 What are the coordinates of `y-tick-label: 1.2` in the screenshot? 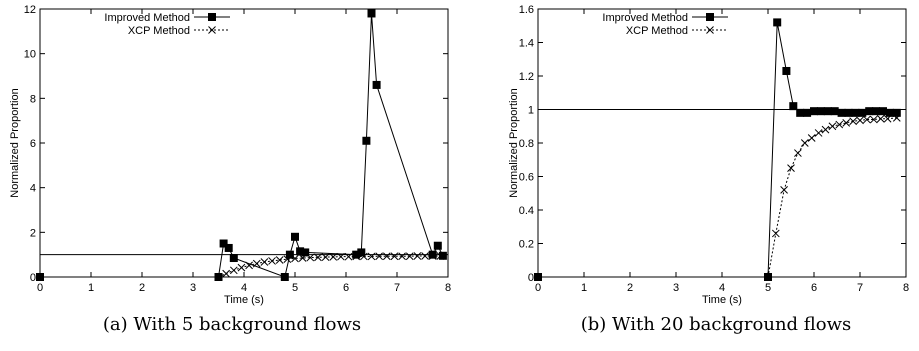 It's located at (526, 77).